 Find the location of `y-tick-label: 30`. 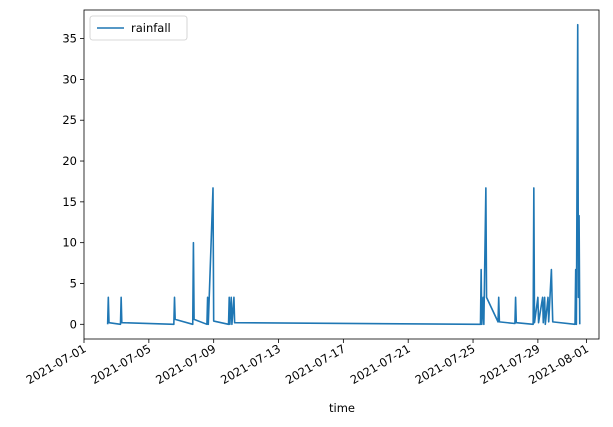

y-tick-label: 30 is located at coordinates (69, 79).